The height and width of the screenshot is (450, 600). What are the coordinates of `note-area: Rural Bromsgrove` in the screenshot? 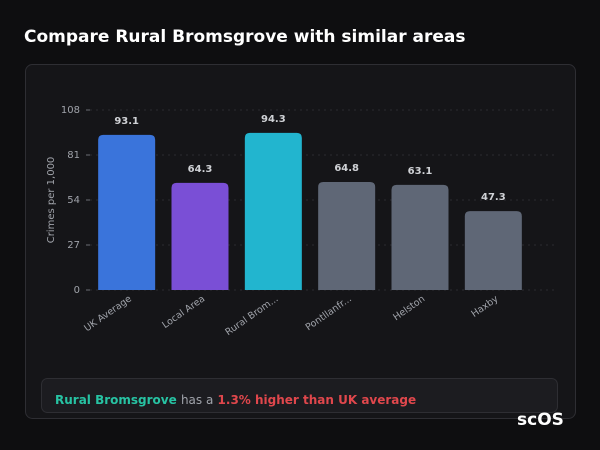 It's located at (116, 400).